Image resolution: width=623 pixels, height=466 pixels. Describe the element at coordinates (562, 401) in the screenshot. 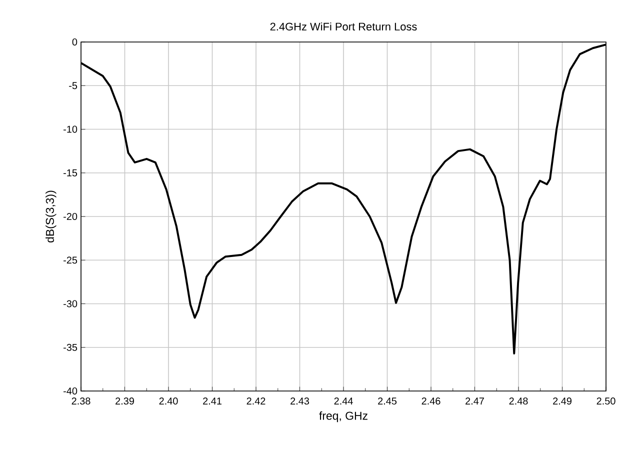

I see `x-tick-label: 2.49` at that location.